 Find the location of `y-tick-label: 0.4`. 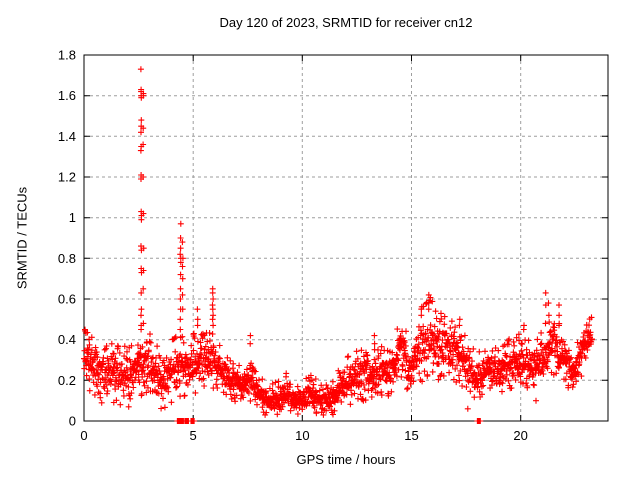

y-tick-label: 0.4 is located at coordinates (67, 339).